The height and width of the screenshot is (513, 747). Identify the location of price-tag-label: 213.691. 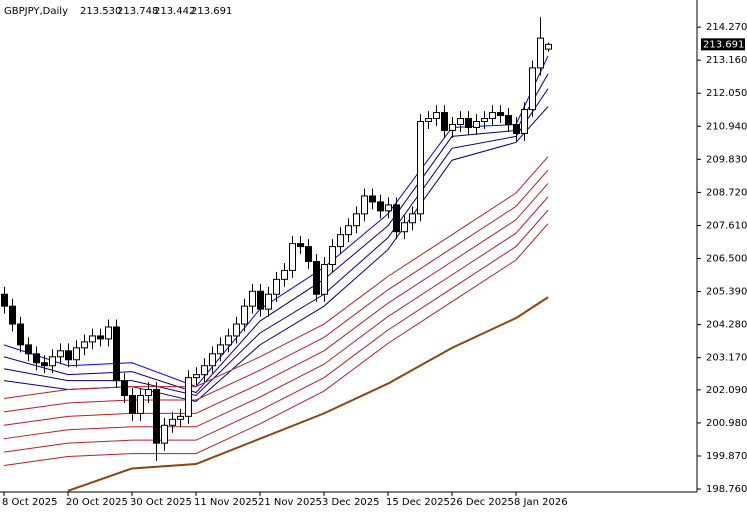
(723, 44).